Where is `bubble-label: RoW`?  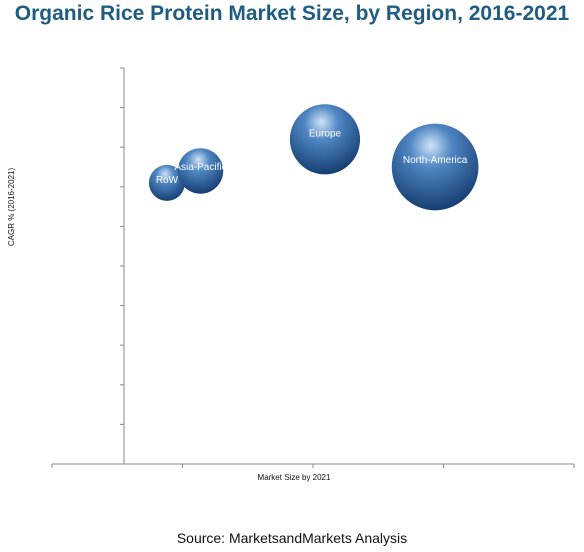 bubble-label: RoW is located at coordinates (167, 180).